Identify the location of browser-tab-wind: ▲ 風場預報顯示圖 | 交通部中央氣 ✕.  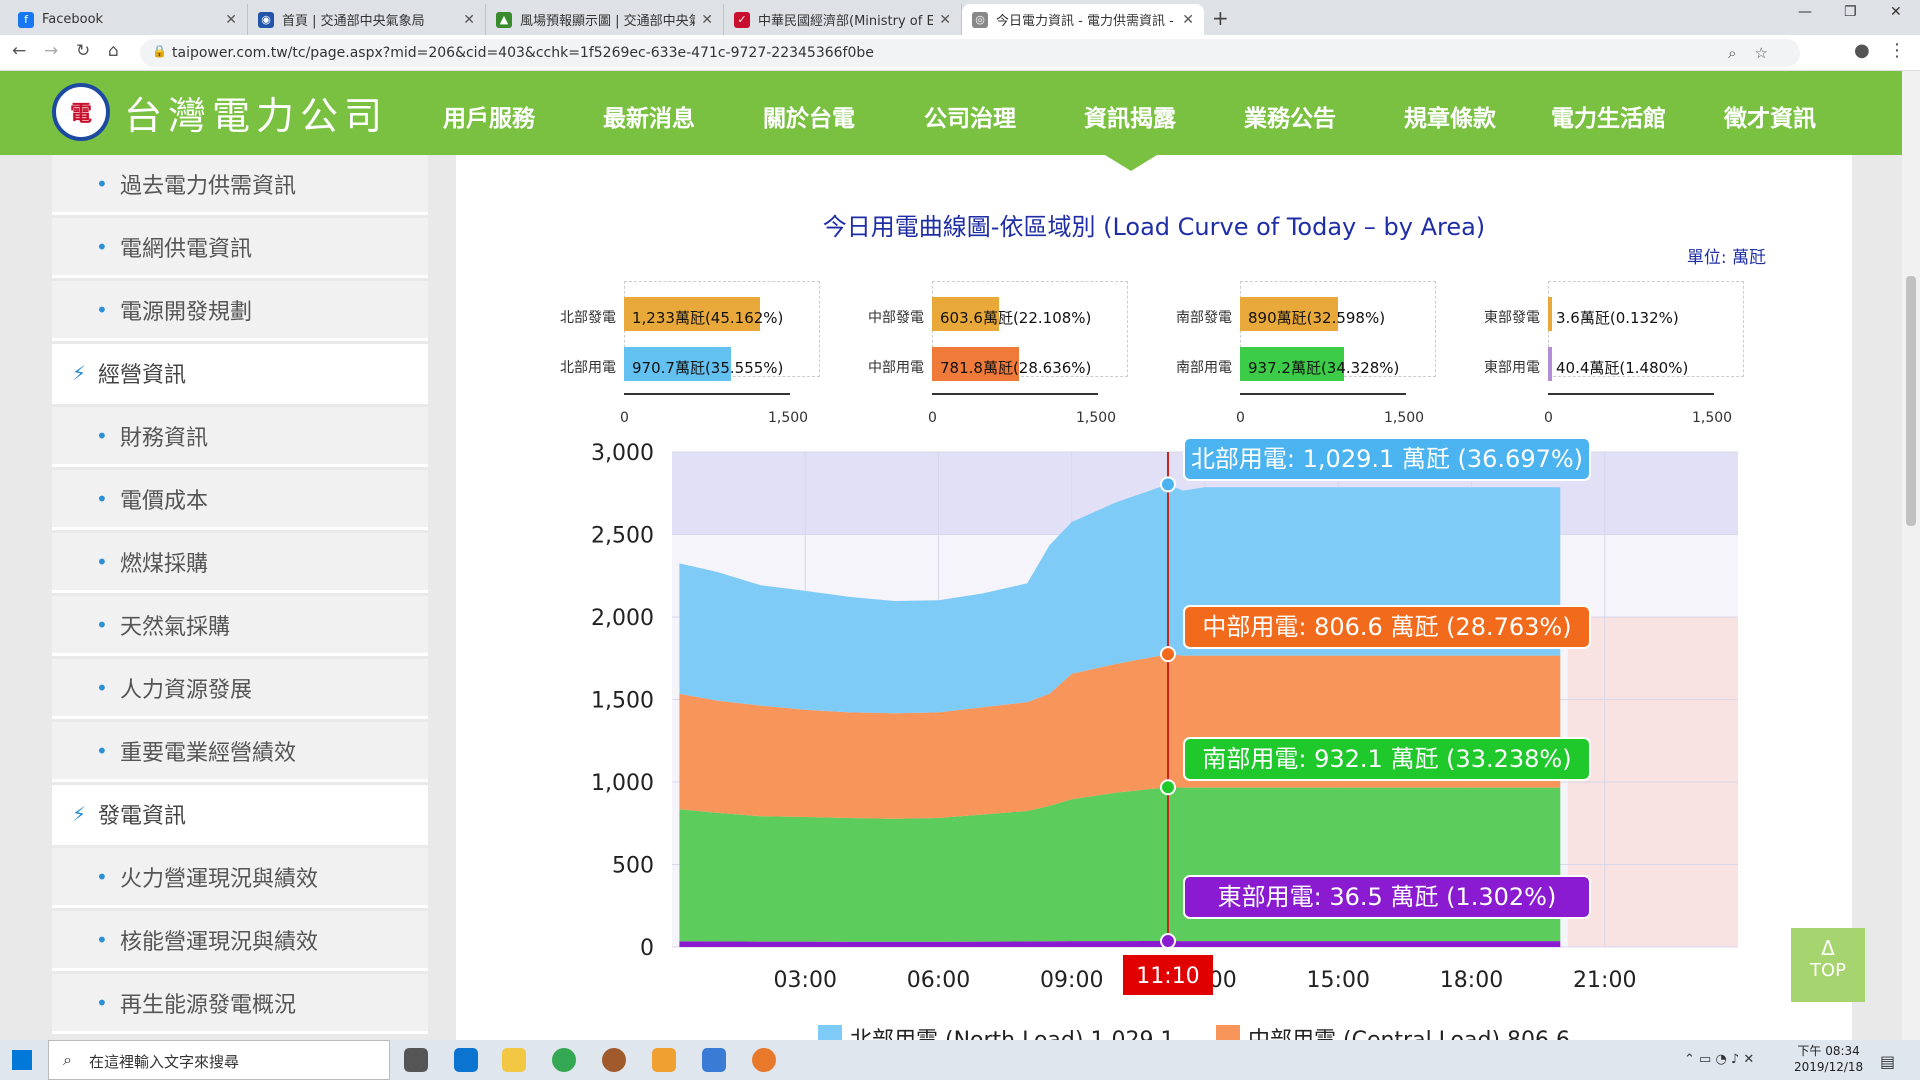
(605, 19).